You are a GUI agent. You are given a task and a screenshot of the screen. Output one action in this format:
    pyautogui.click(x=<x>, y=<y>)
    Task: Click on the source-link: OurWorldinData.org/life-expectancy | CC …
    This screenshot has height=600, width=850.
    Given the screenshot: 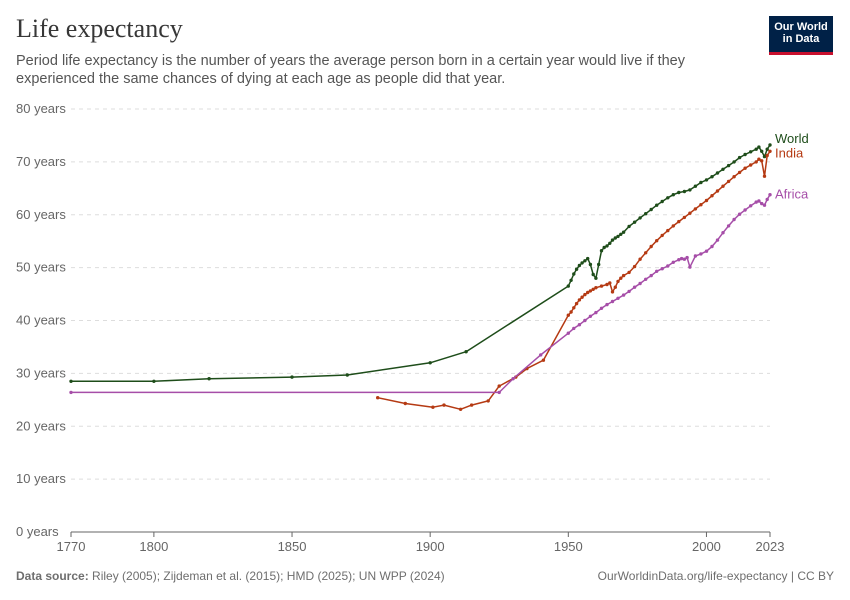 What is the action you would take?
    pyautogui.click(x=715, y=576)
    